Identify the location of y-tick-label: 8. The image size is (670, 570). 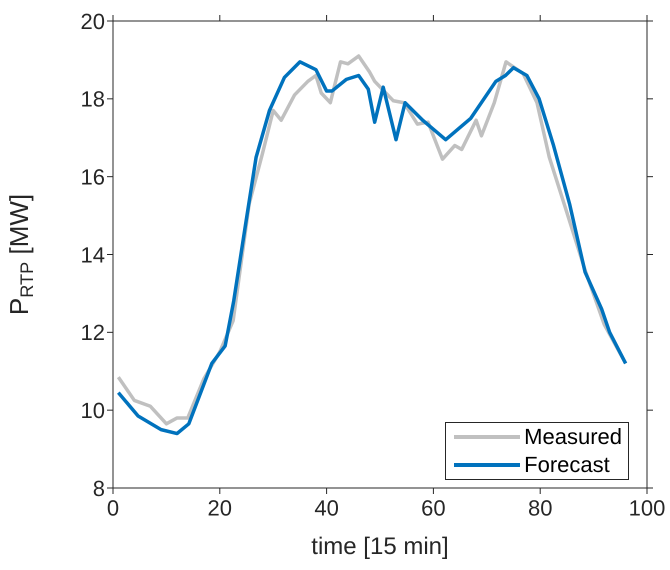
(98, 488).